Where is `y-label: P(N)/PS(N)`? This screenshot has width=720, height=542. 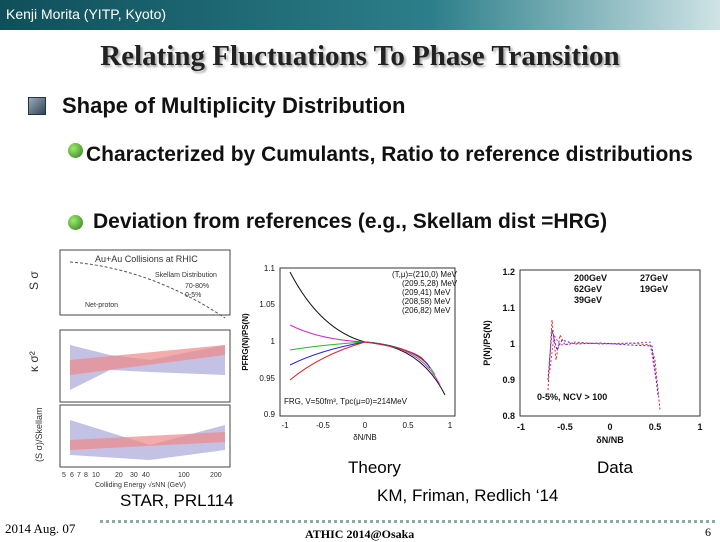
y-label: P(N)/PS(N) is located at coordinates (487, 343).